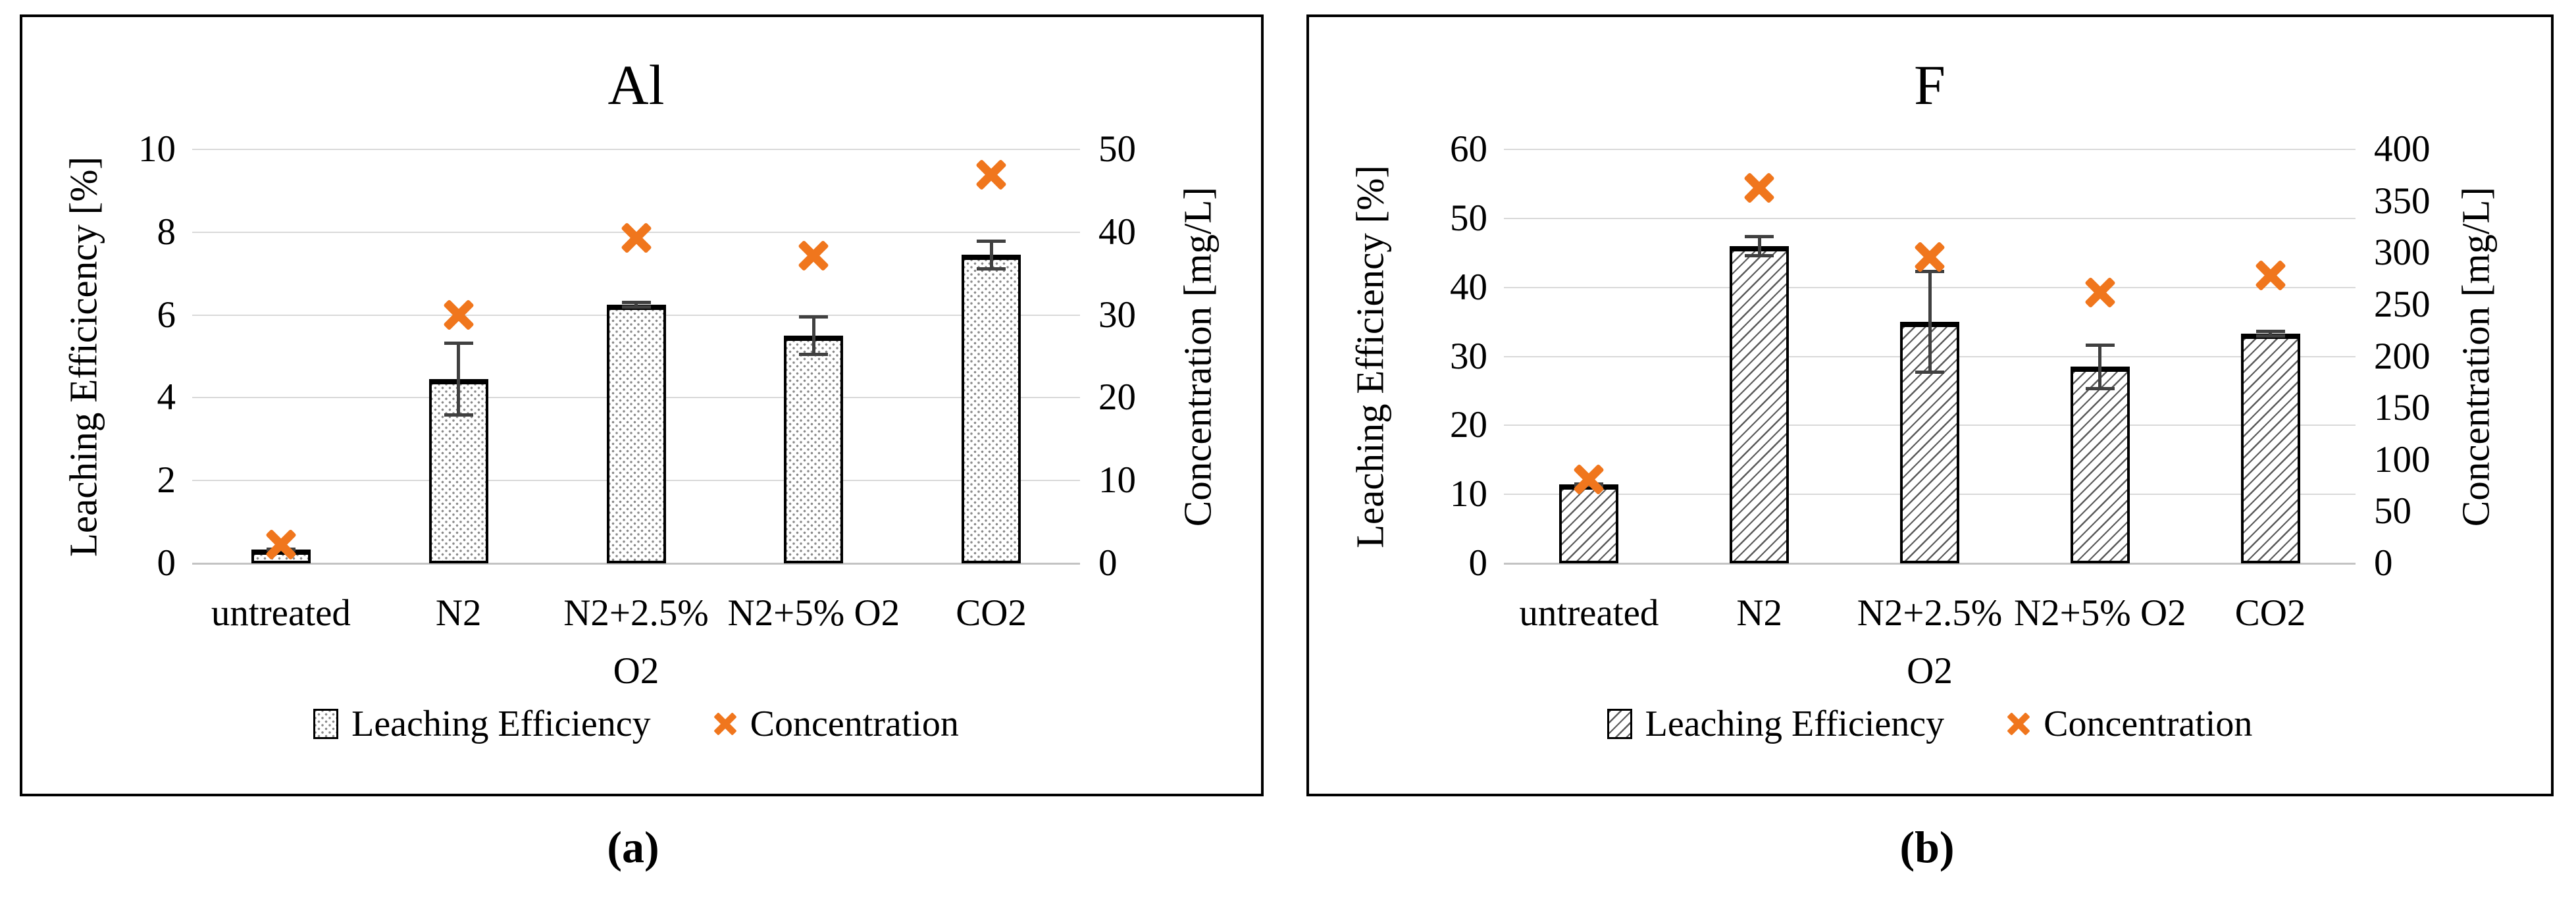 This screenshot has height=899, width=2576. Describe the element at coordinates (2402, 408) in the screenshot. I see `right-axis-tick: 150` at that location.